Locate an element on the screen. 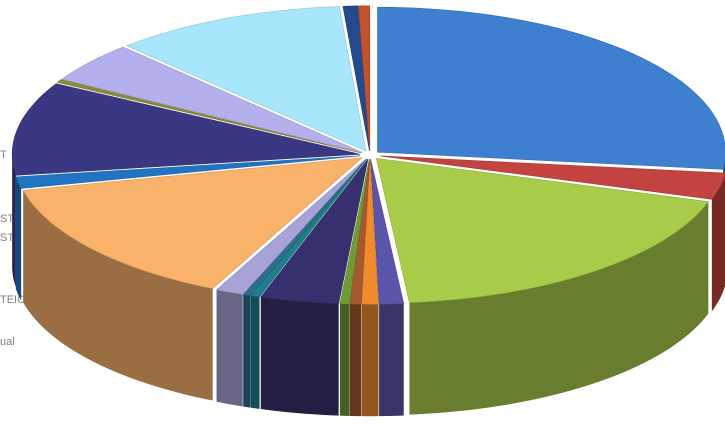 This screenshot has height=425, width=725. legend-entry: ual is located at coordinates (7, 342).